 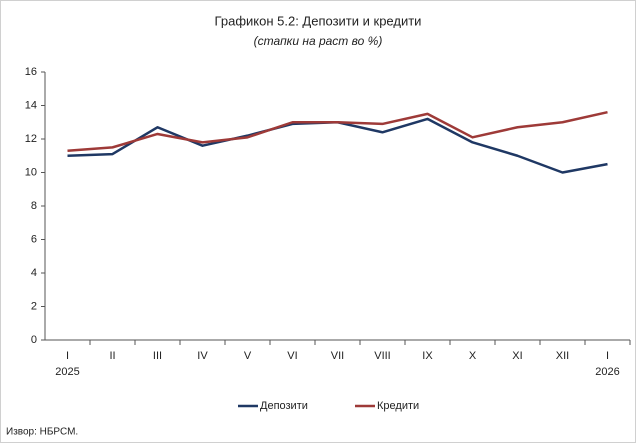 I want to click on series-line, so click(x=337, y=131).